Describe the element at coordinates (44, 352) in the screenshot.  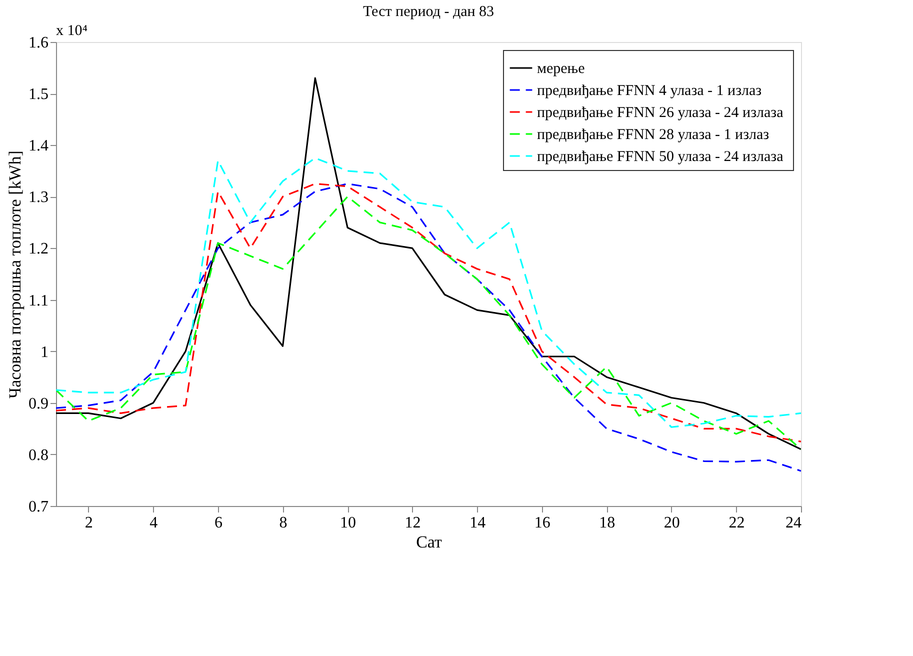
I see `y-tick-label: 1` at that location.